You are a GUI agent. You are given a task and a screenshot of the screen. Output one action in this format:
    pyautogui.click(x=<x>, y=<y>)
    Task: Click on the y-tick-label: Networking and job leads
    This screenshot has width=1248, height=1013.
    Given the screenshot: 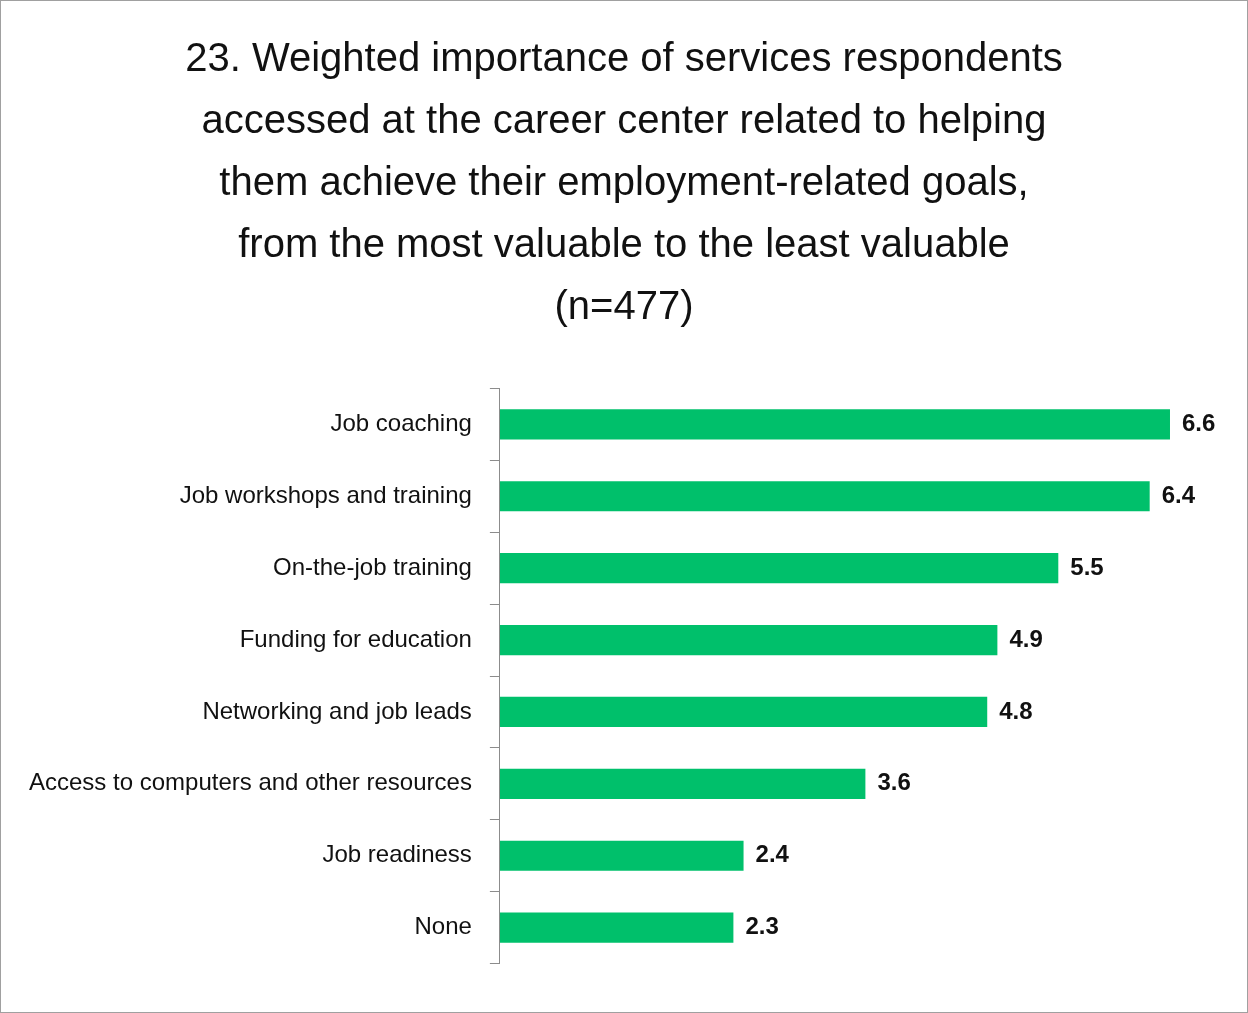 What is the action you would take?
    pyautogui.click(x=337, y=710)
    